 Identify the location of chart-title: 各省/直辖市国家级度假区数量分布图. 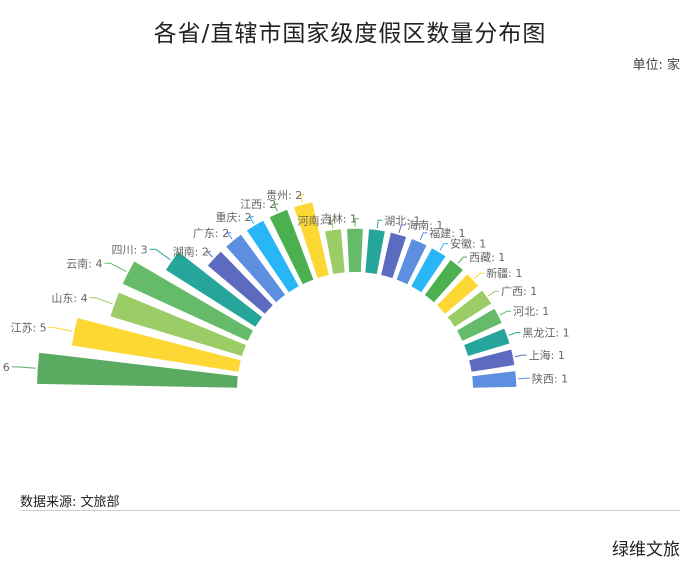
(350, 34).